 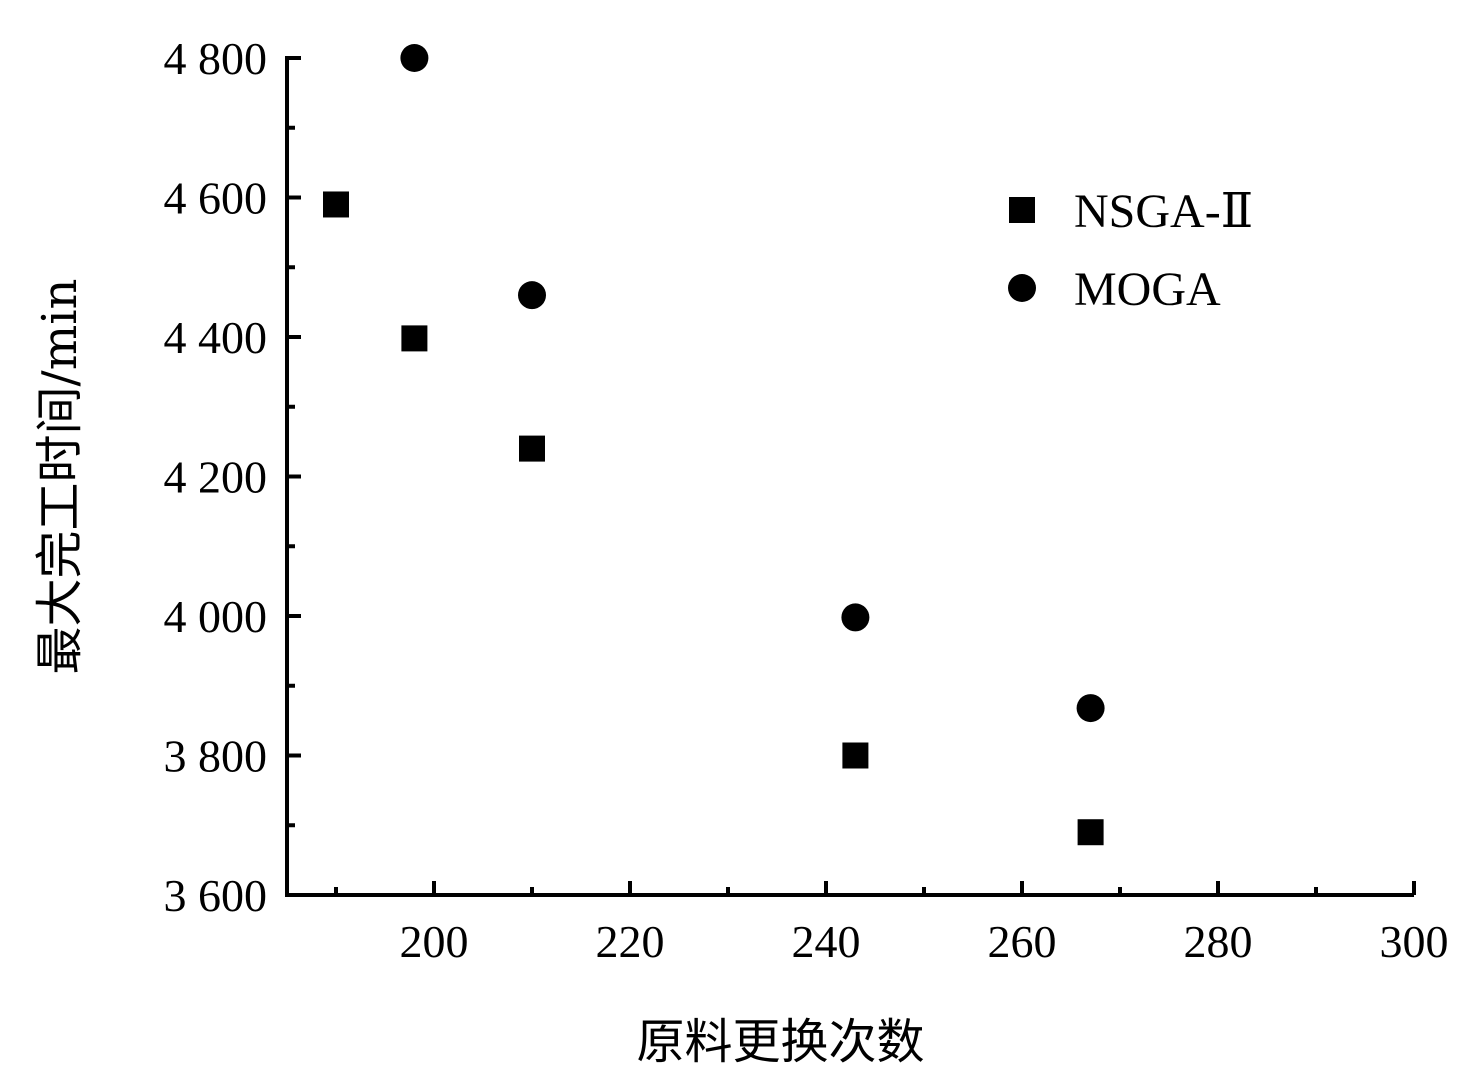 What do you see at coordinates (216, 756) in the screenshot?
I see `y-tick-label: 3 800` at bounding box center [216, 756].